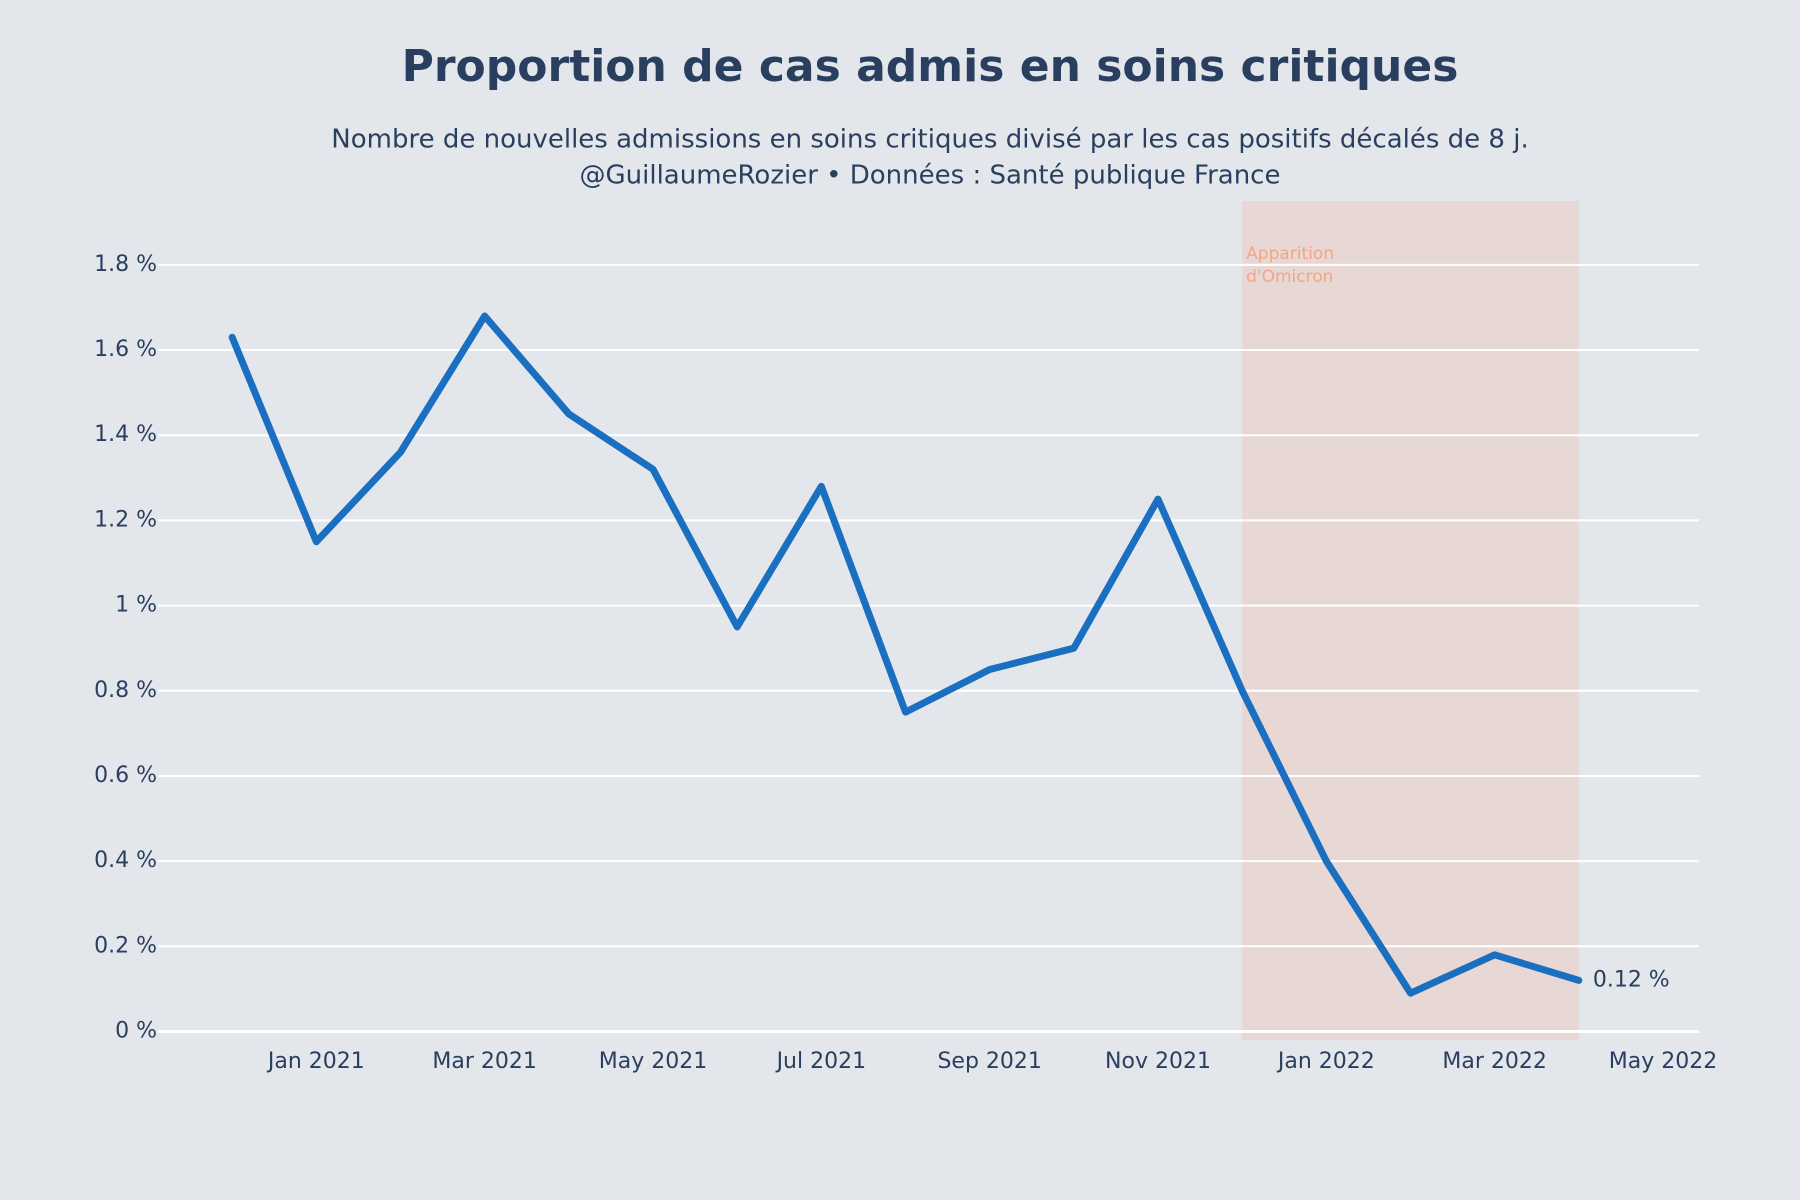 Image resolution: width=1800 pixels, height=1200 pixels. Describe the element at coordinates (1289, 277) in the screenshot. I see `annotation: d'Omicron` at that location.